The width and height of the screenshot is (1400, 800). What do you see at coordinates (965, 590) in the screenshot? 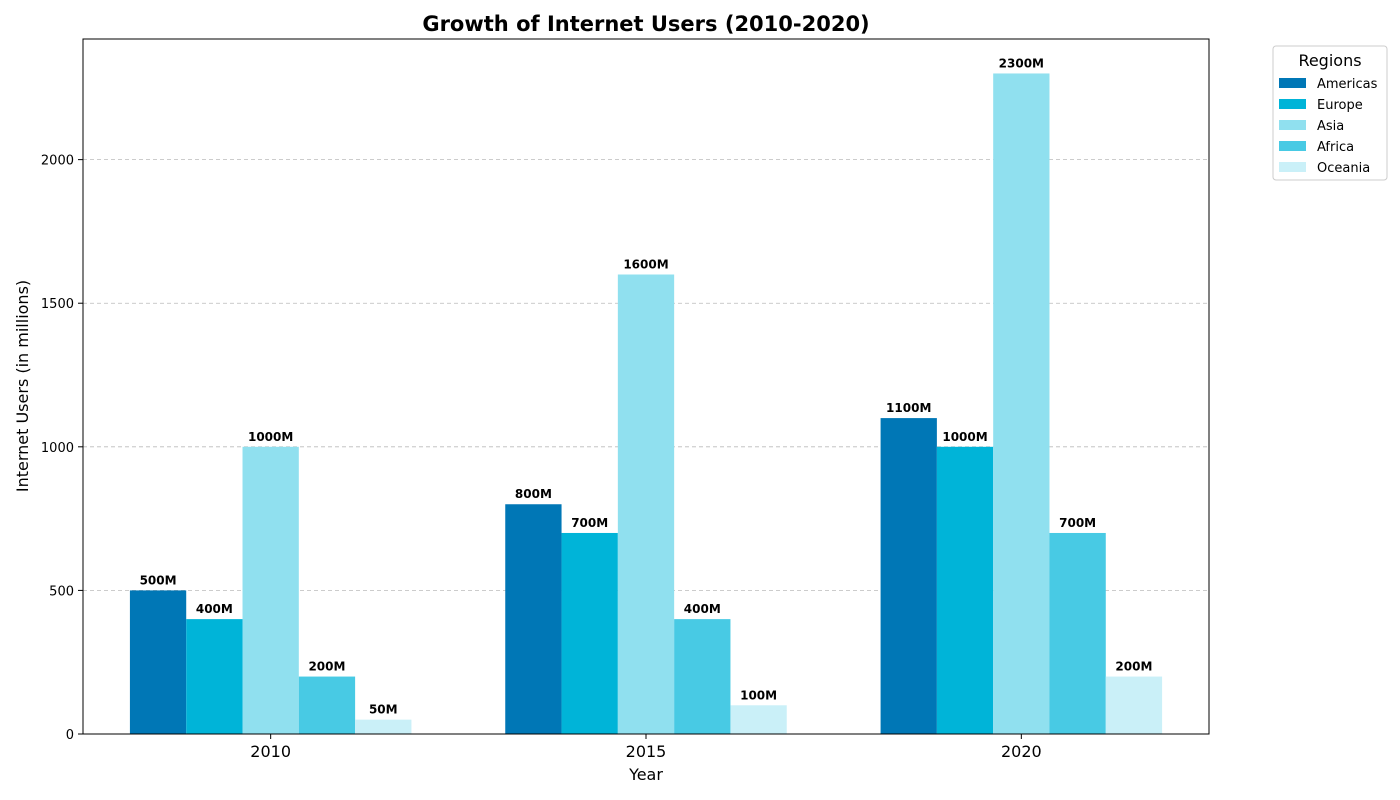
I see `bar-europe-2020` at bounding box center [965, 590].